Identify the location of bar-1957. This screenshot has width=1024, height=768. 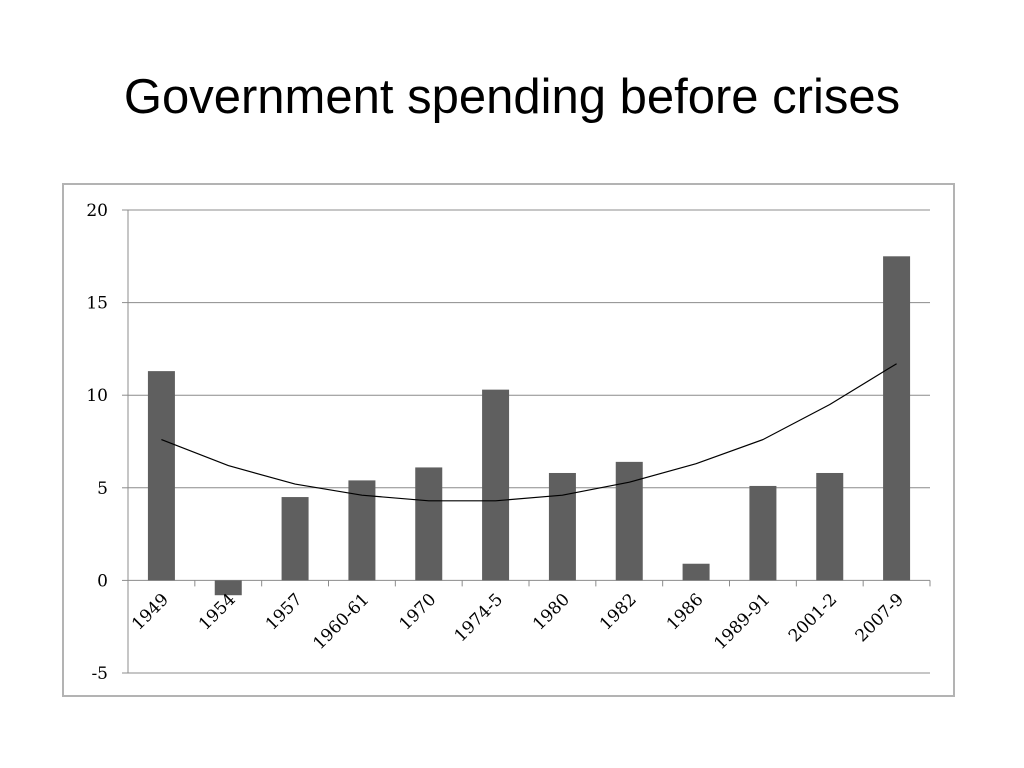
(295, 539).